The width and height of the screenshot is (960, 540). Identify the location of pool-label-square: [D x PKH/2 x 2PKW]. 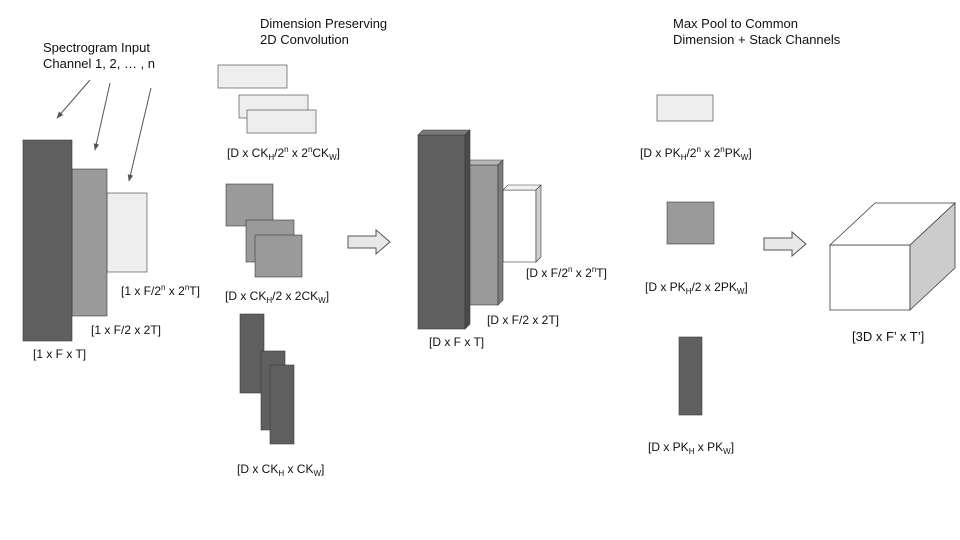
(696, 288).